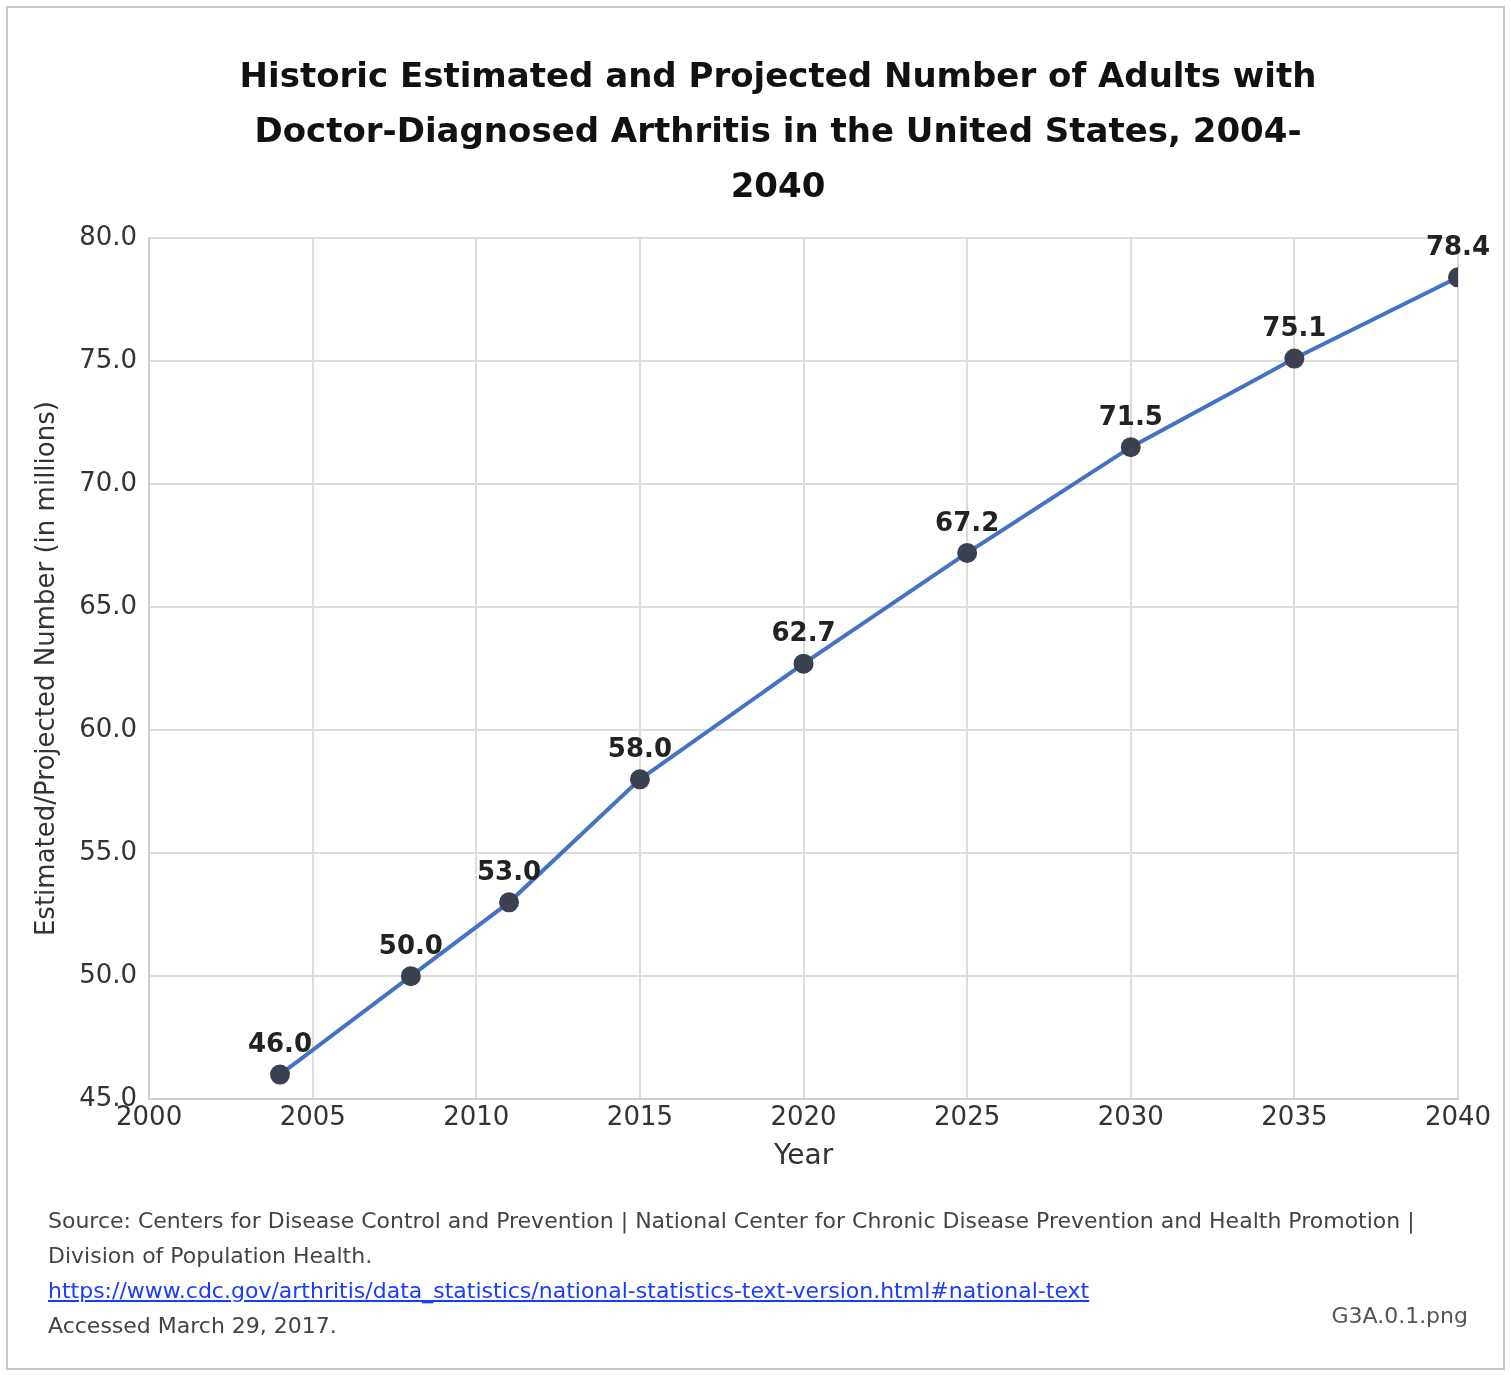 The image size is (1511, 1375). Describe the element at coordinates (640, 748) in the screenshot. I see `data-label: 58.0` at that location.